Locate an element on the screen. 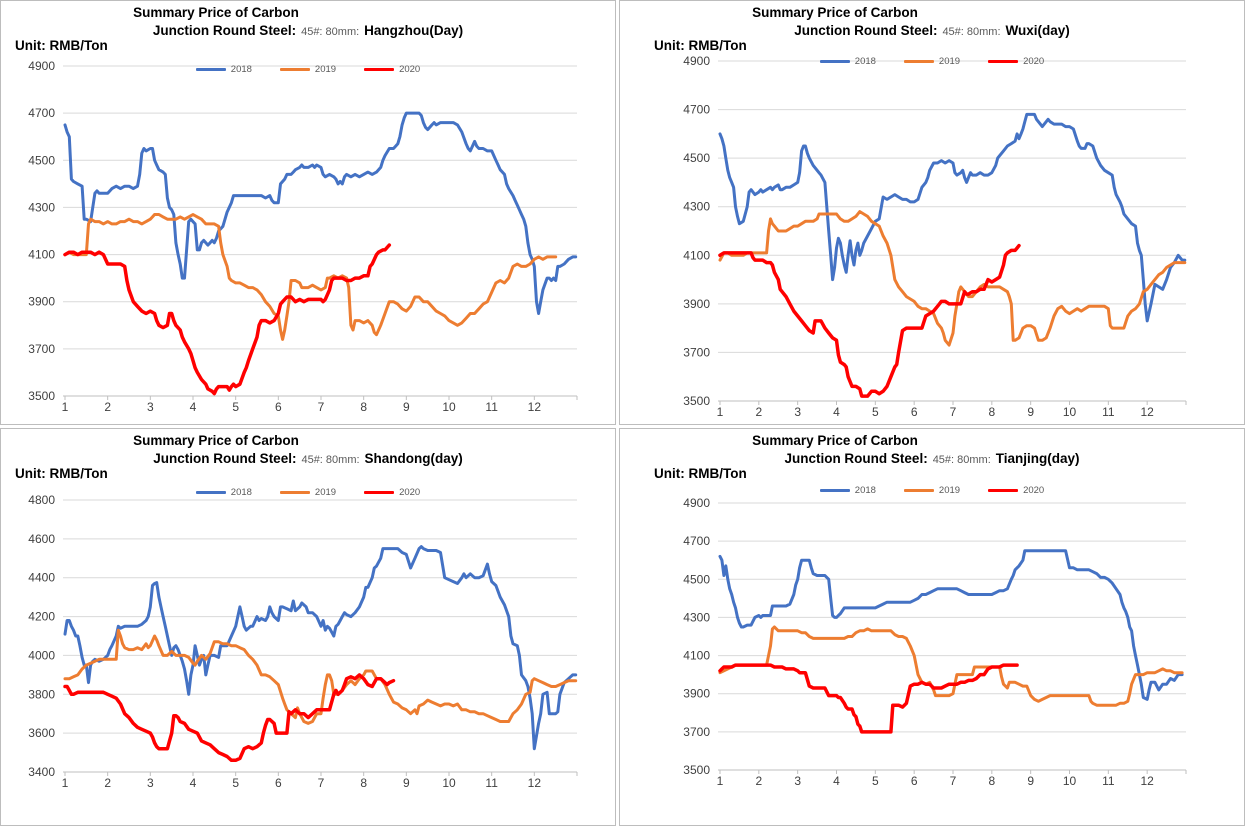  x-axis-tick-label: 3 is located at coordinates (797, 781).